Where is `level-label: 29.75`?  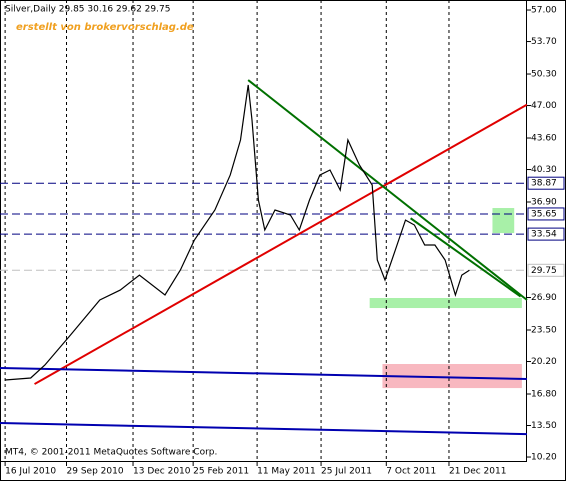 level-label: 29.75 is located at coordinates (544, 271).